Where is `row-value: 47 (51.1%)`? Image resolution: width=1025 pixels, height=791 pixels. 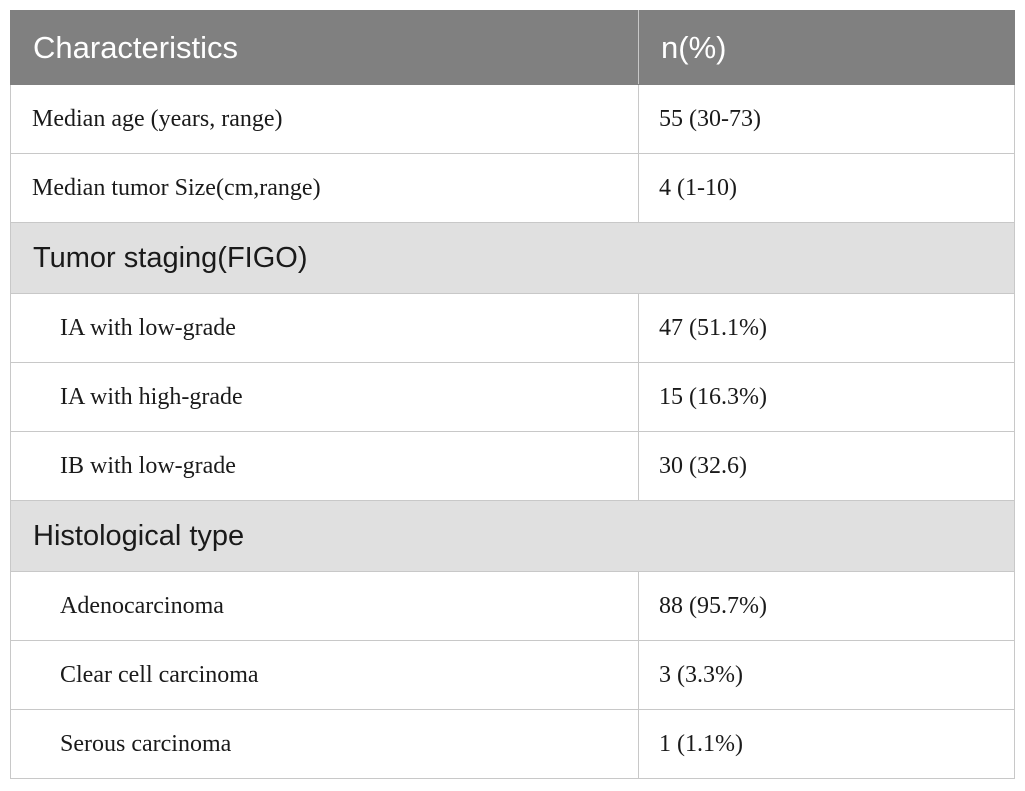 row-value: 47 (51.1%) is located at coordinates (826, 328).